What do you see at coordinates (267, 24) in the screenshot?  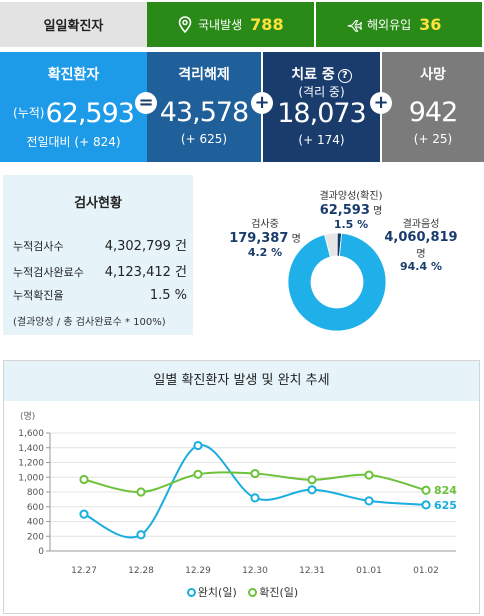 I see `domestic-count: 788` at bounding box center [267, 24].